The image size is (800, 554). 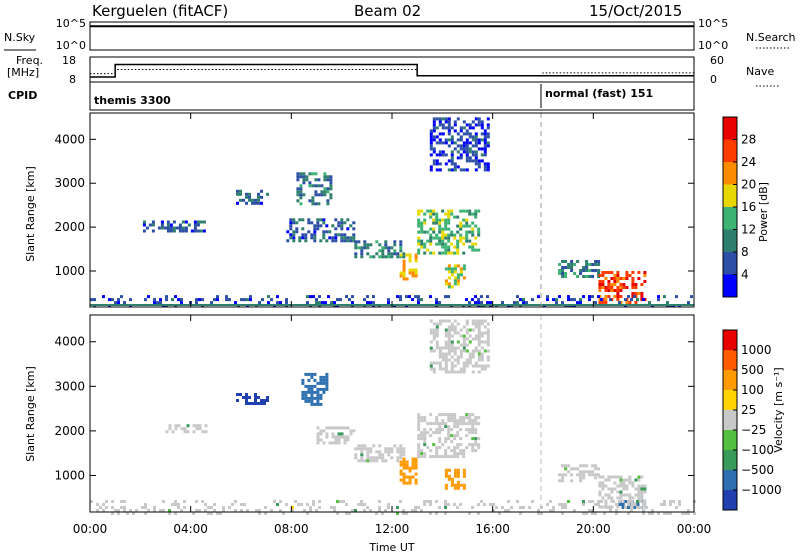 I want to click on velocity-colorbar-tick-label: −100, so click(x=757, y=450).